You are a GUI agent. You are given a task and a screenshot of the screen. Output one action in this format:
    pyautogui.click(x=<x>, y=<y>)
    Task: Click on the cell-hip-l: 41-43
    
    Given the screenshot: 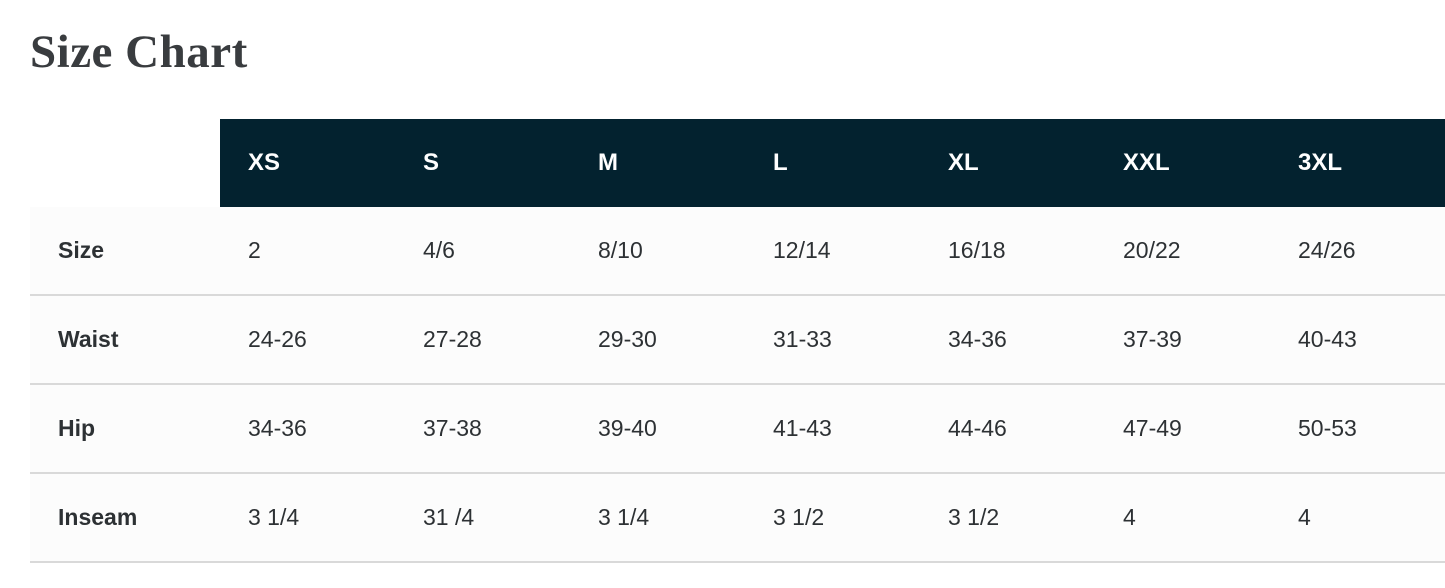 What is the action you would take?
    pyautogui.click(x=802, y=428)
    